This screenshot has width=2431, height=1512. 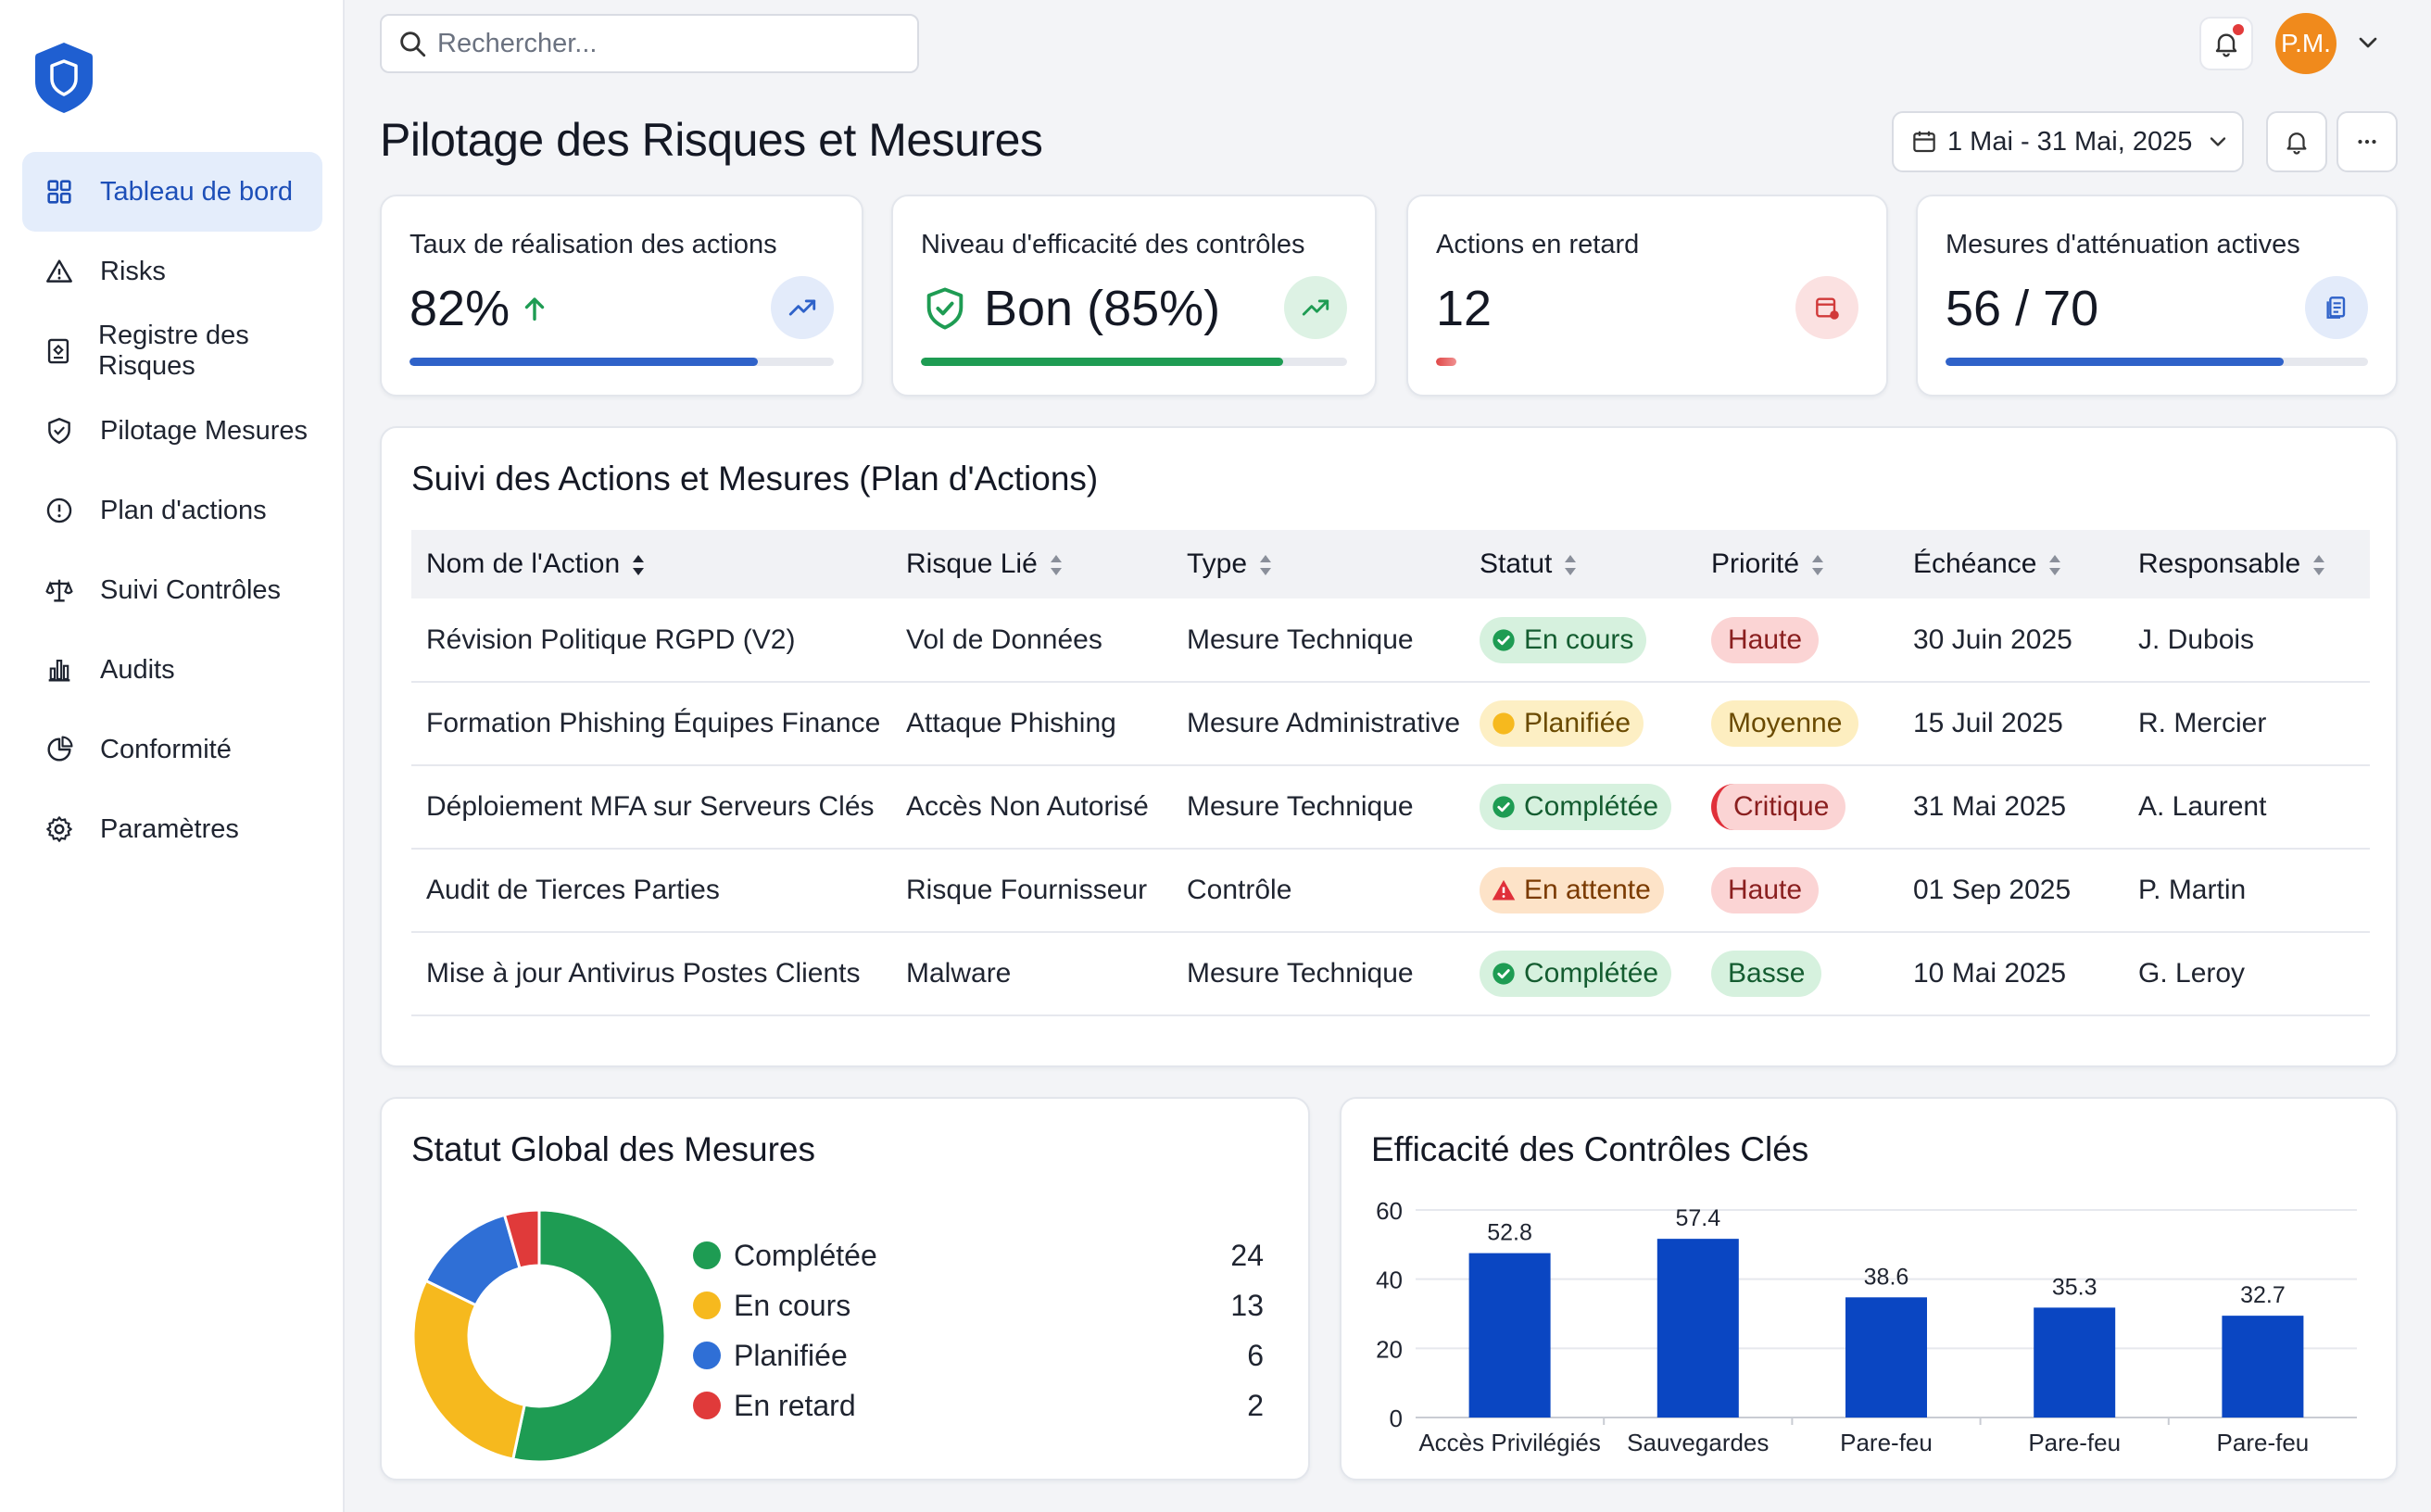 I want to click on avatar: P.M., so click(x=2306, y=43).